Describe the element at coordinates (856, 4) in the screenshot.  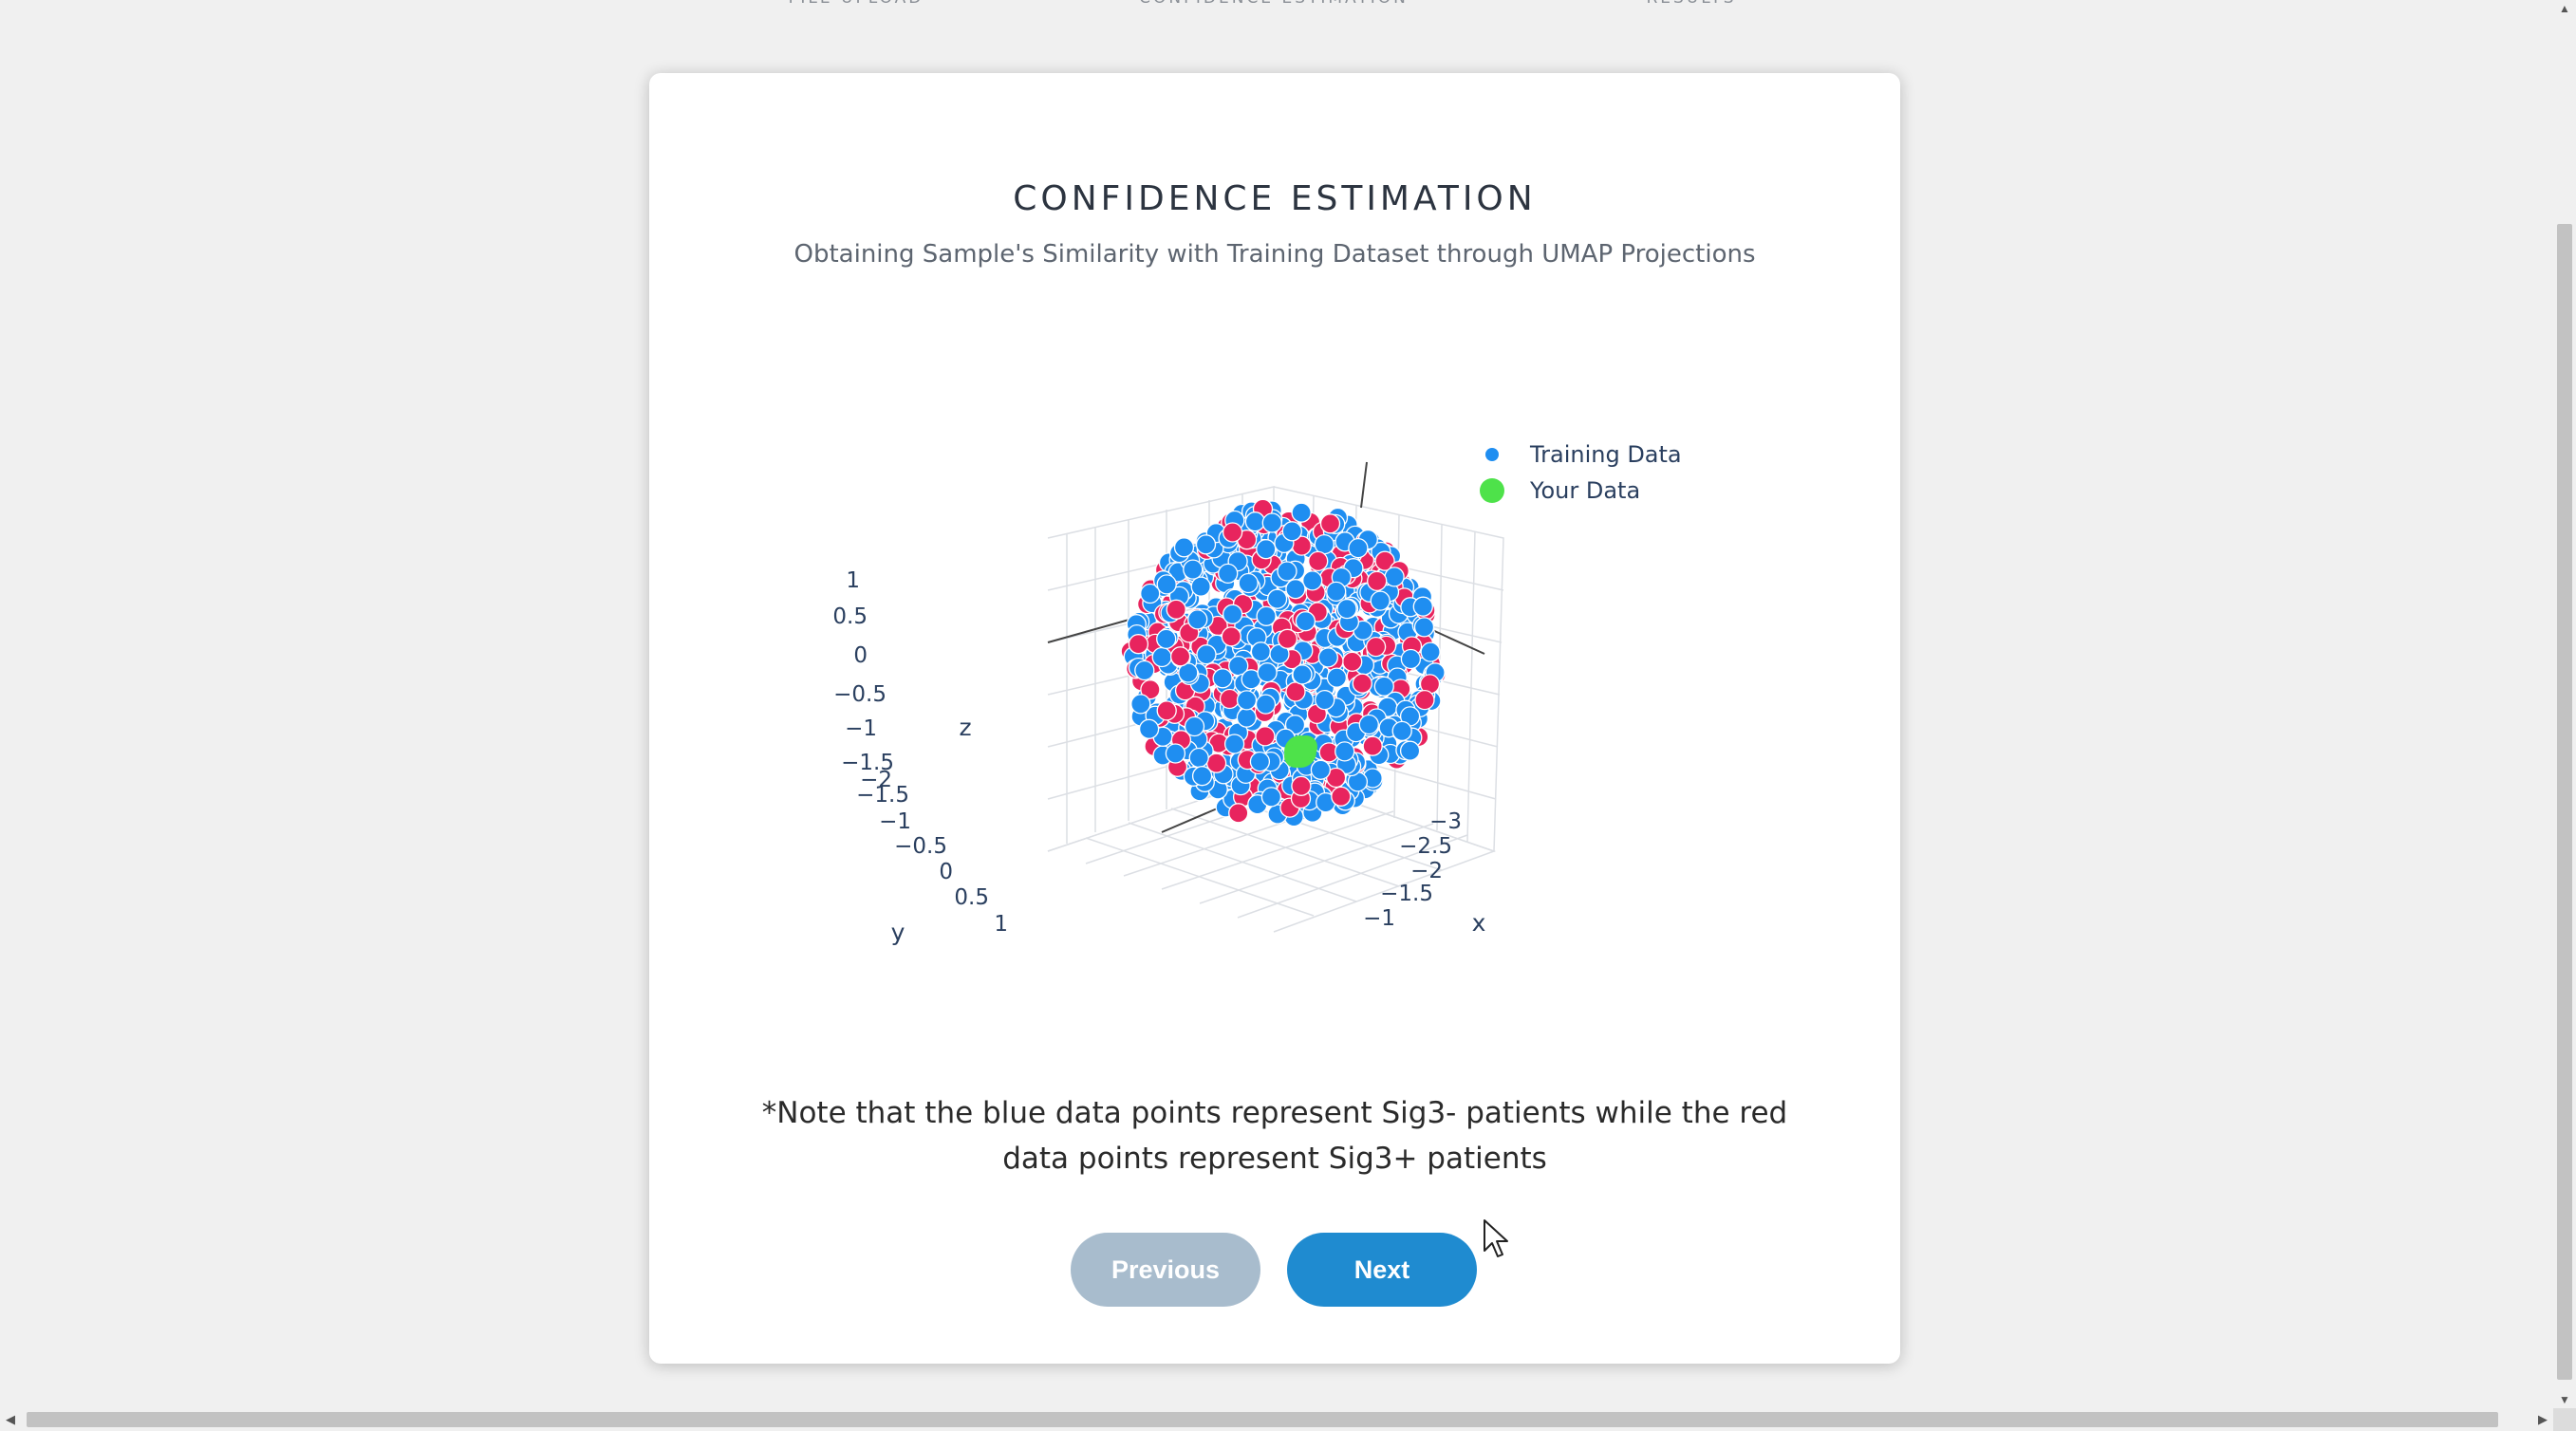
I see `step-file-upload: FILE UPLOAD` at that location.